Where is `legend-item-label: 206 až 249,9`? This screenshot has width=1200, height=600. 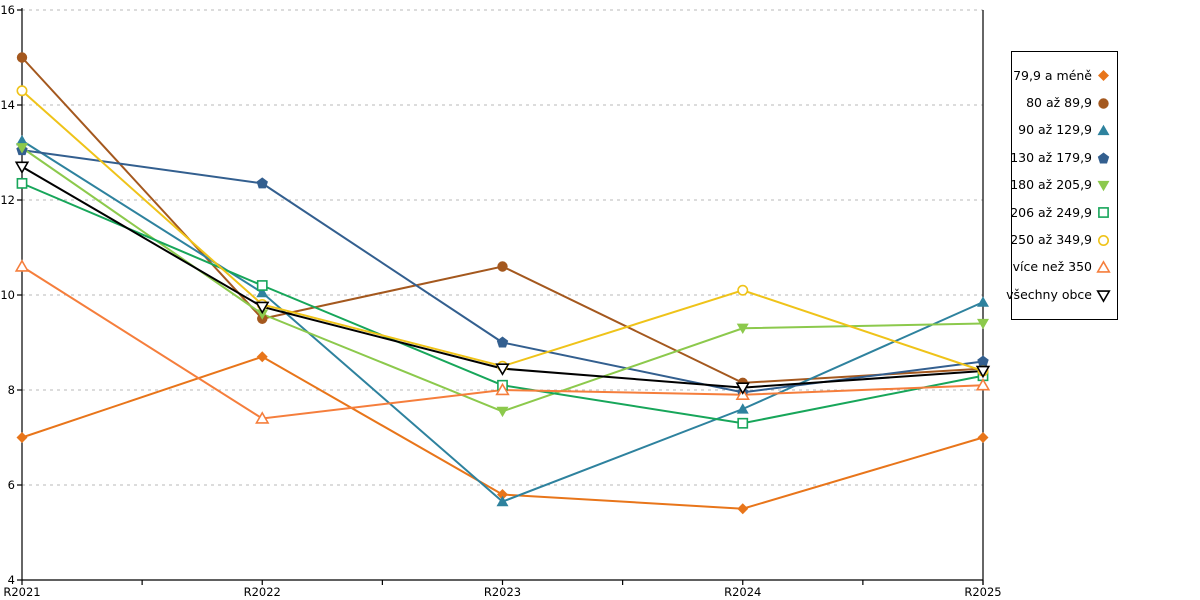 legend-item-label: 206 až 249,9 is located at coordinates (1051, 212).